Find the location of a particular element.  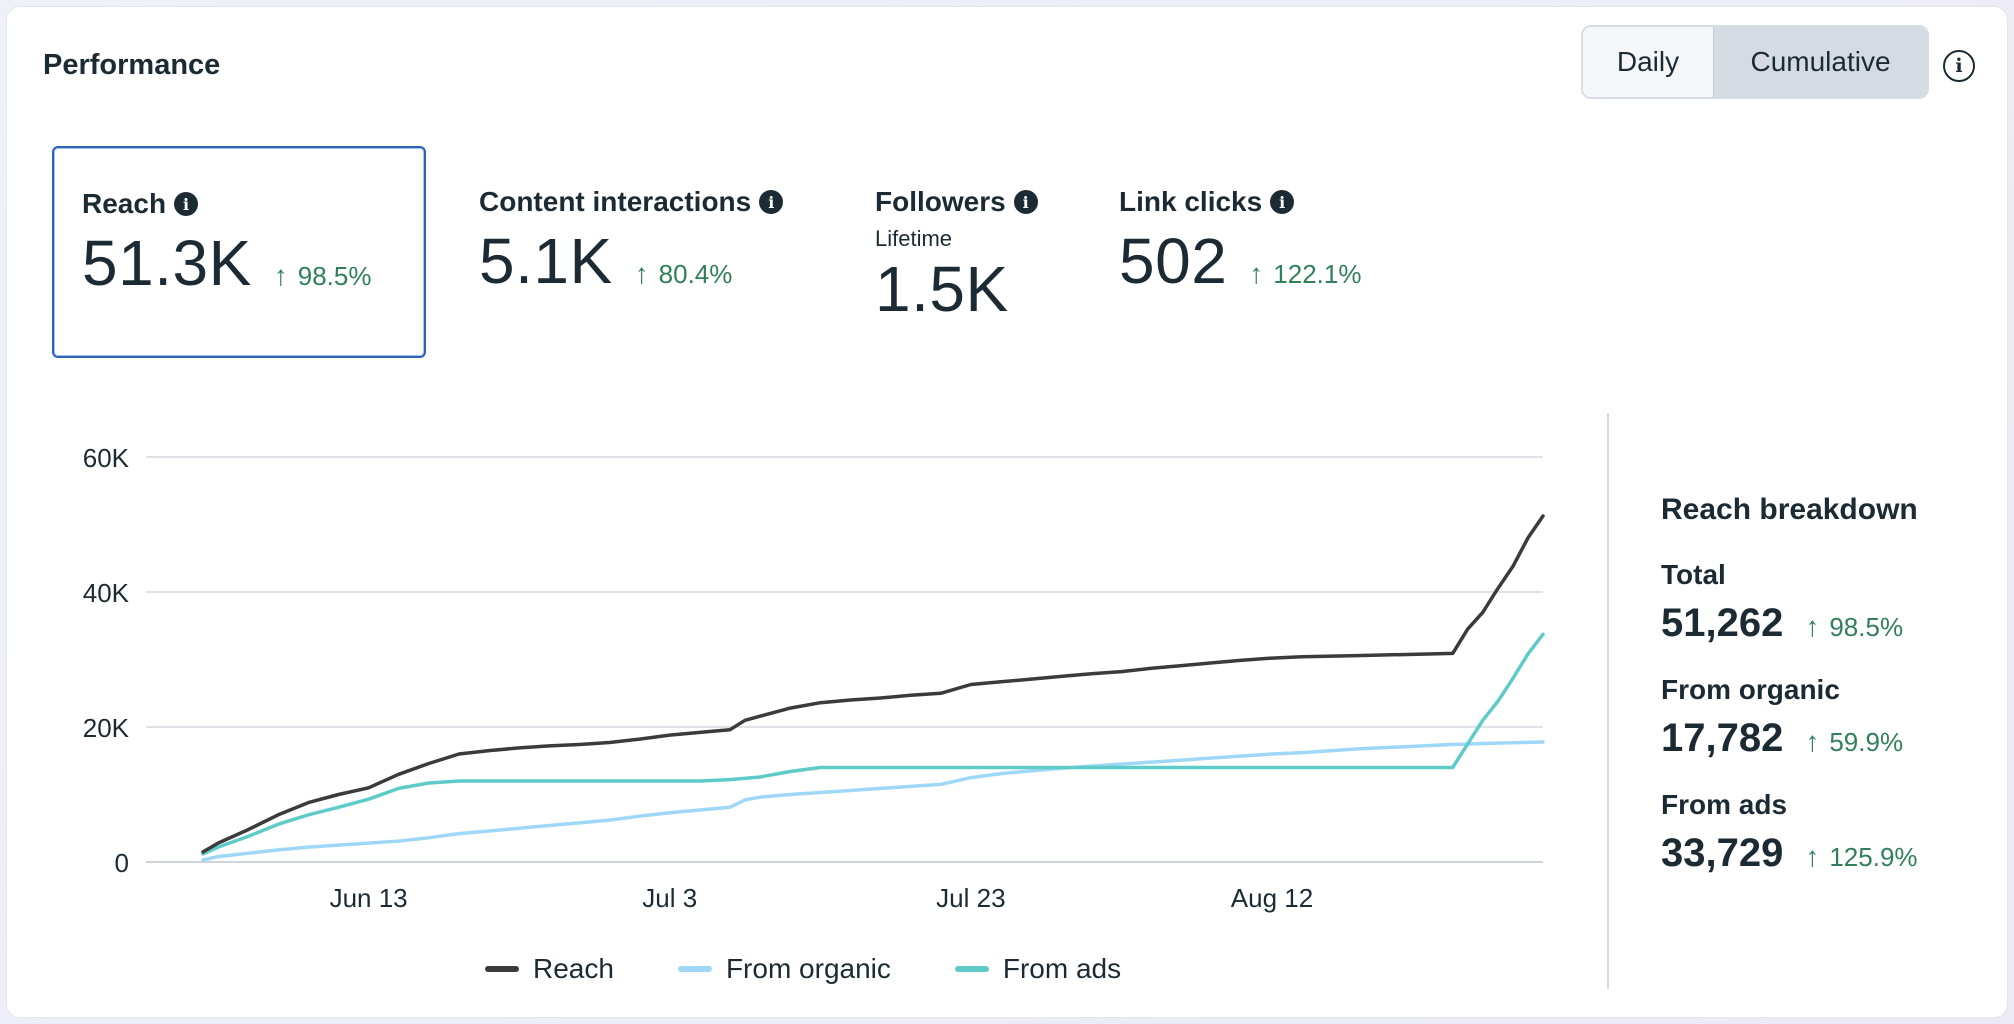

legend-item-organic: From organic is located at coordinates (784, 969).